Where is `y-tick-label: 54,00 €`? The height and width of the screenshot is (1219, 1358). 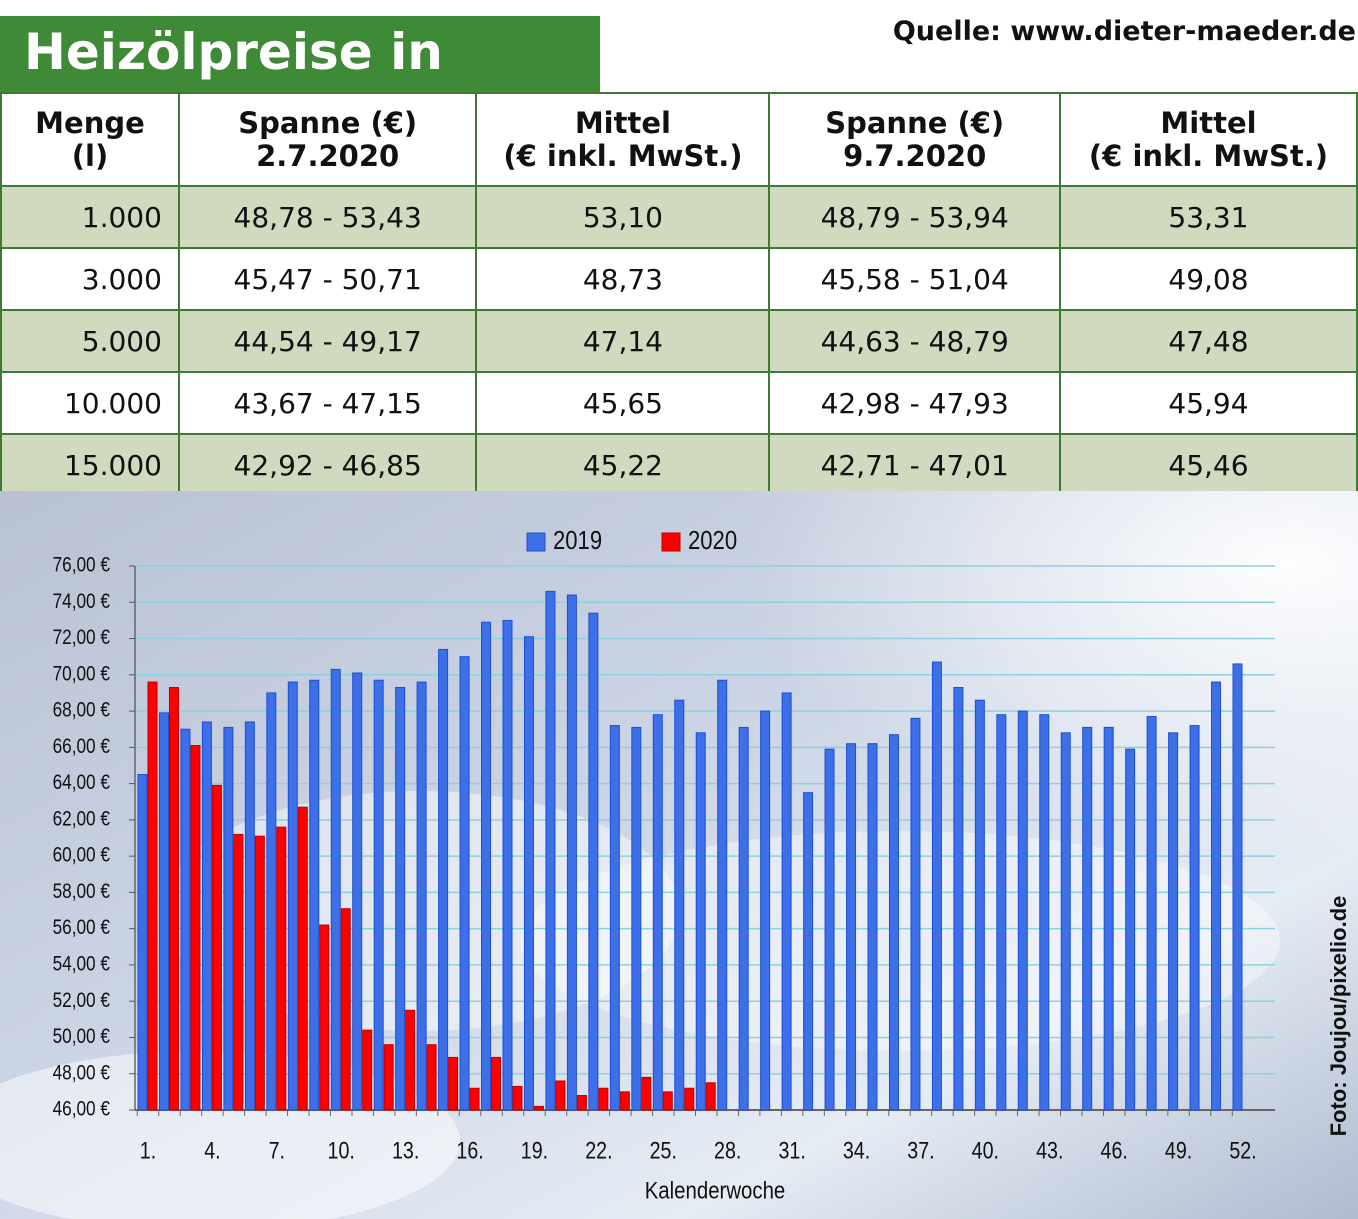 y-tick-label: 54,00 € is located at coordinates (82, 964).